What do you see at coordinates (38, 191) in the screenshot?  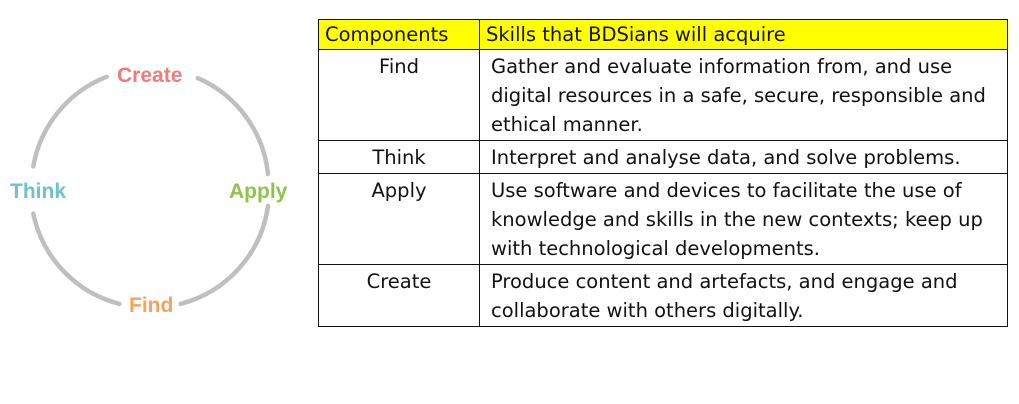 I see `cycle-label-think: Think` at bounding box center [38, 191].